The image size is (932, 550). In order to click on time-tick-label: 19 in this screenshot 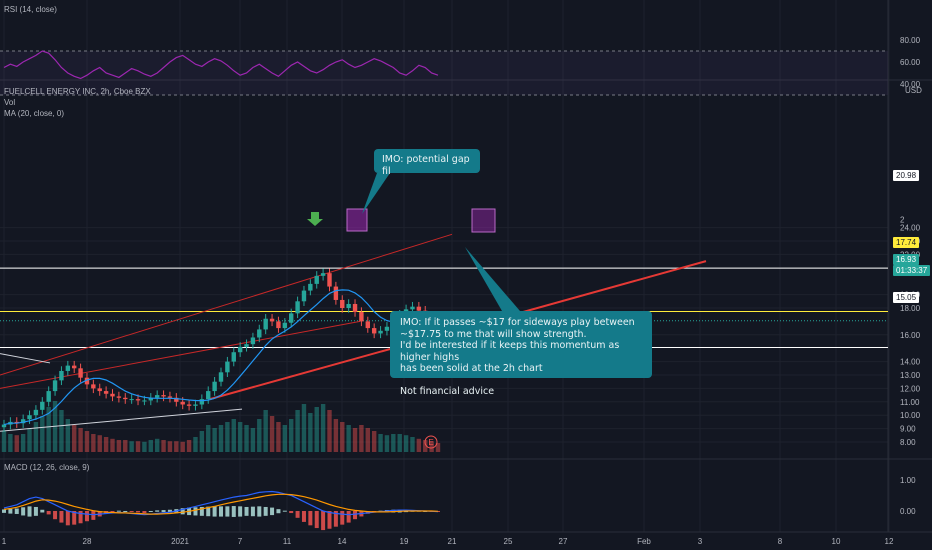, I will do `click(404, 541)`.